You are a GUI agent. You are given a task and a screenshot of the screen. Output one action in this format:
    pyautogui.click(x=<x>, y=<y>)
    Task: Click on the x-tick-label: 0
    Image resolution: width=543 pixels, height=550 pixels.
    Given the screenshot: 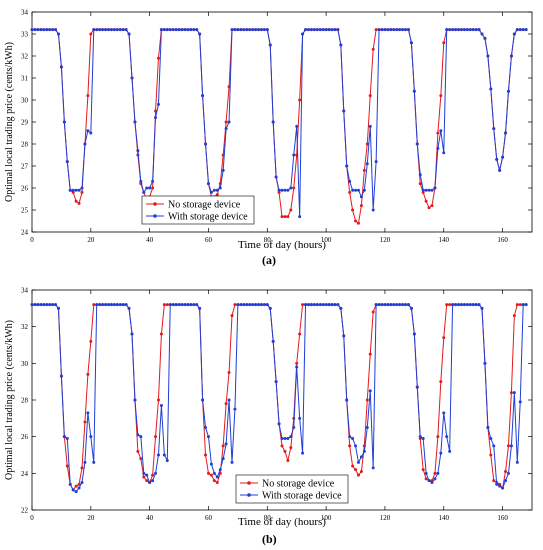 What is the action you would take?
    pyautogui.click(x=32, y=518)
    